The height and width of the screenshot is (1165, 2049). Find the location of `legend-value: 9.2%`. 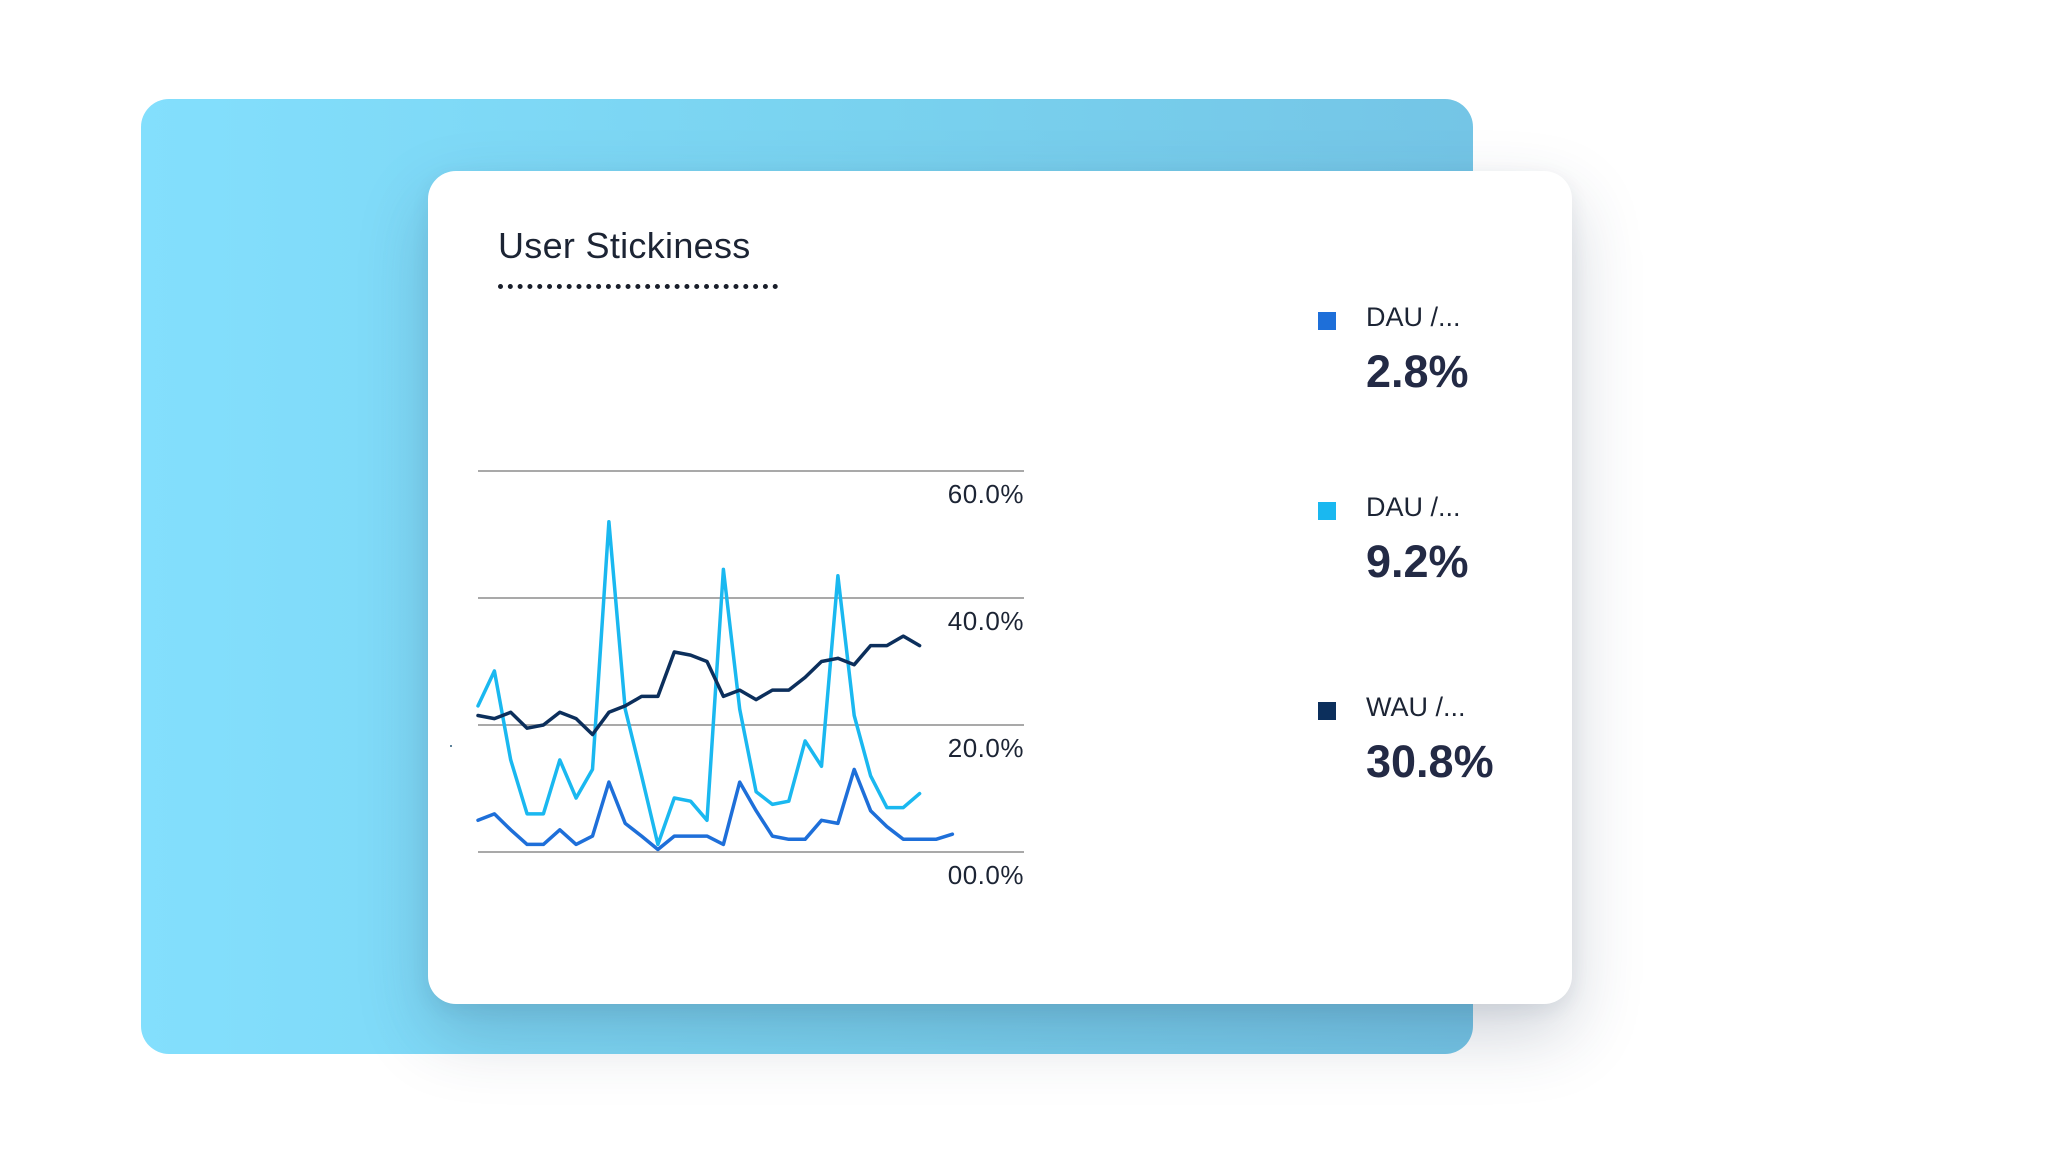

legend-value: 9.2% is located at coordinates (1417, 561).